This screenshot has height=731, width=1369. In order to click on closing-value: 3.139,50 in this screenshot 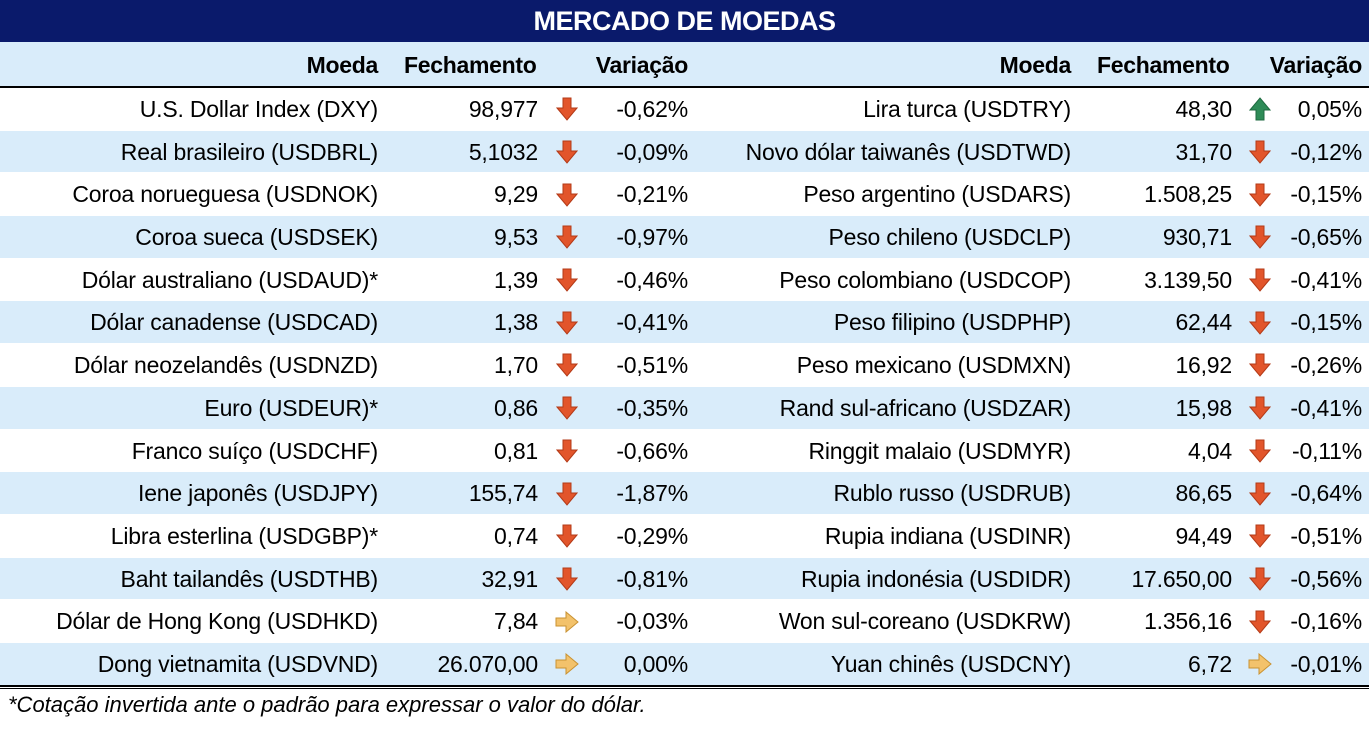, I will do `click(1188, 279)`.